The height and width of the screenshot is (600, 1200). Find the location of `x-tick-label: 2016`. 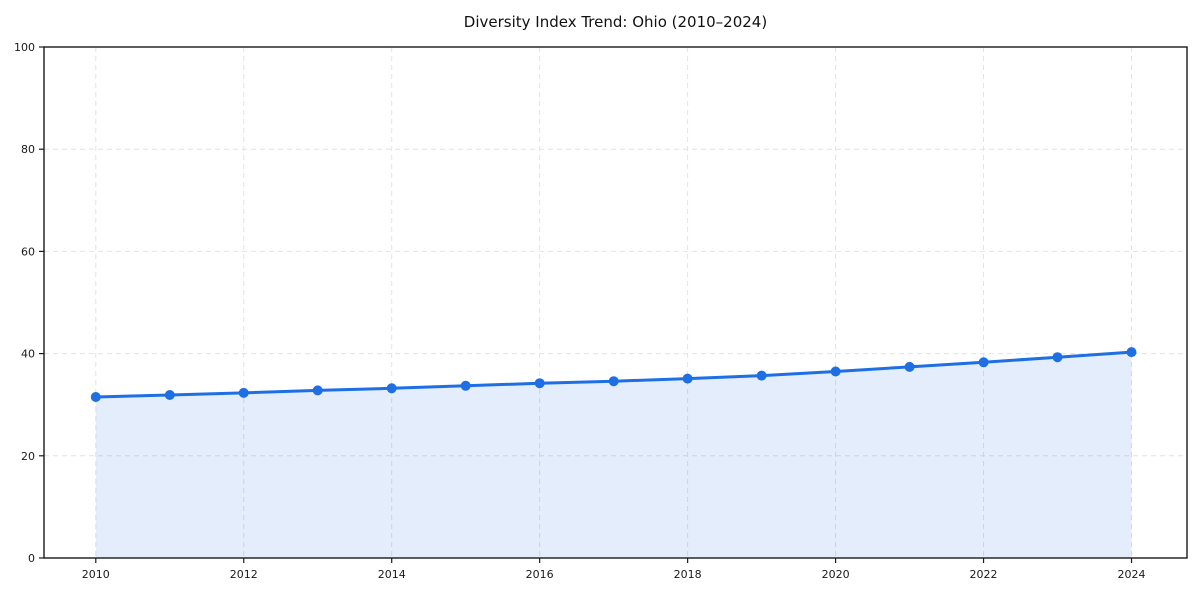

x-tick-label: 2016 is located at coordinates (540, 574).